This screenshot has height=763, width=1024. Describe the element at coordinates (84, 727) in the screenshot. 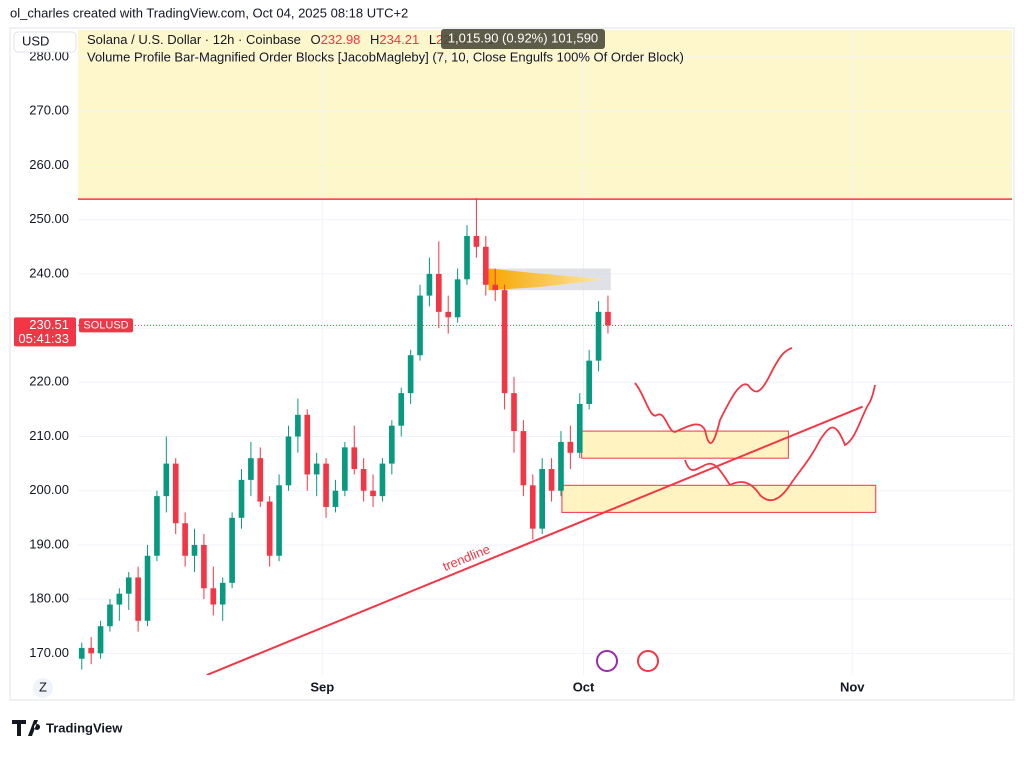

I see `brand: TradingView` at that location.